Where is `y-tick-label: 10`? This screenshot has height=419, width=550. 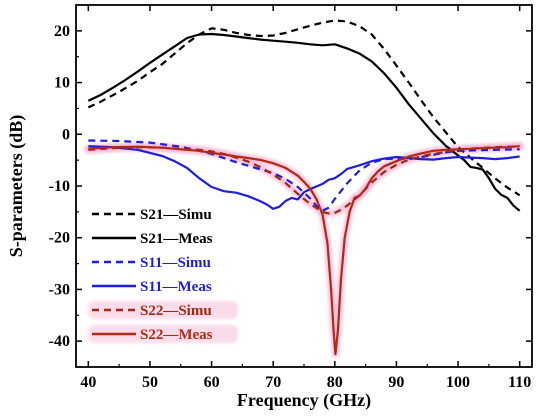
y-tick-label: 10 is located at coordinates (62, 83).